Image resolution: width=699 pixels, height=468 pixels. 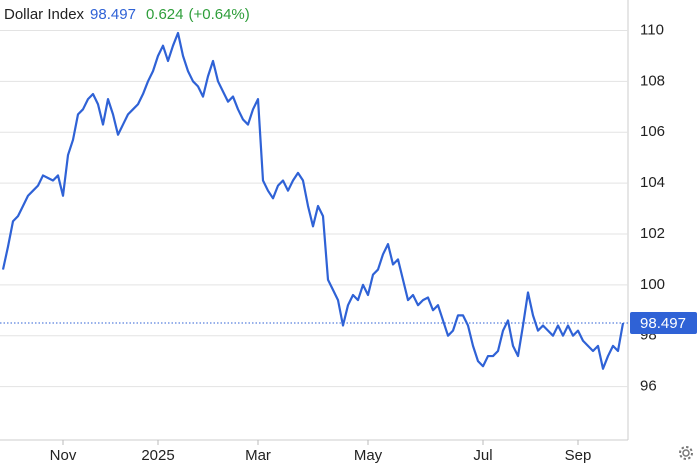 I want to click on y-tick-label: 110, so click(x=652, y=29).